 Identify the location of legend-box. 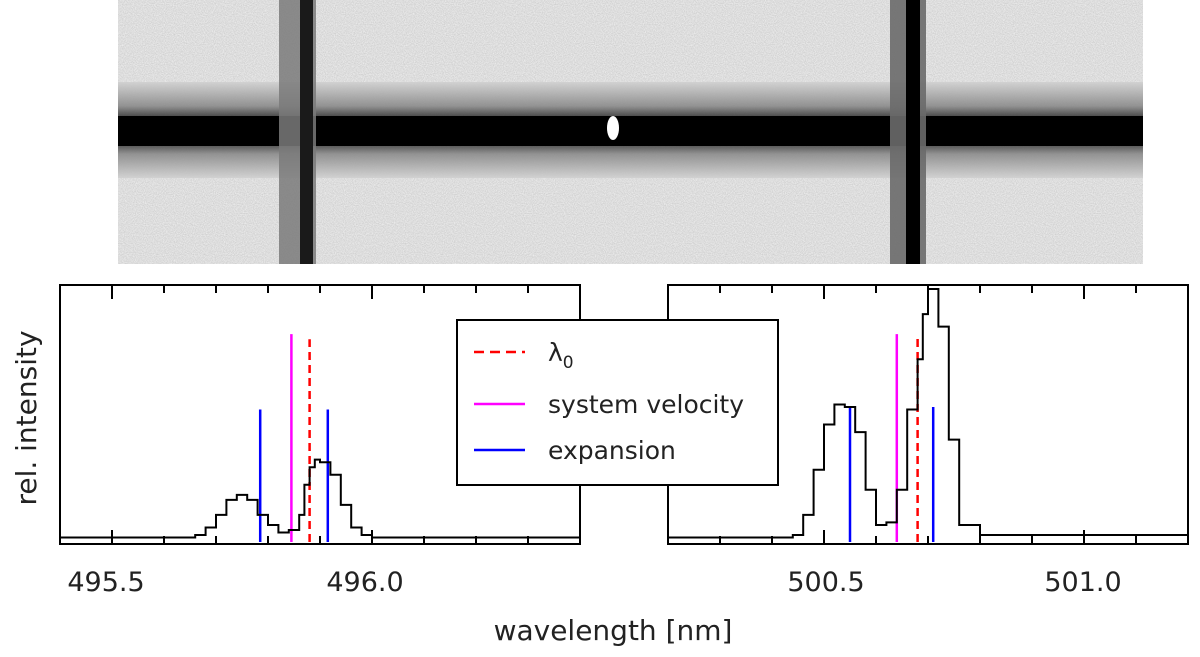
(617, 402).